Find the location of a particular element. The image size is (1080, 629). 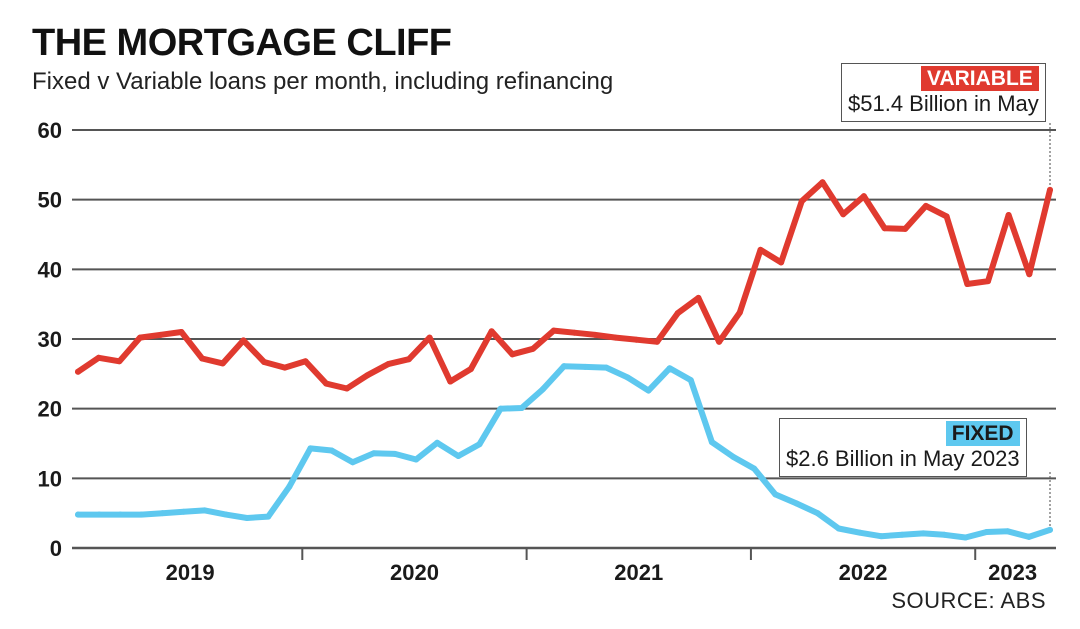

y-tick-label: 0 is located at coordinates (56, 548).